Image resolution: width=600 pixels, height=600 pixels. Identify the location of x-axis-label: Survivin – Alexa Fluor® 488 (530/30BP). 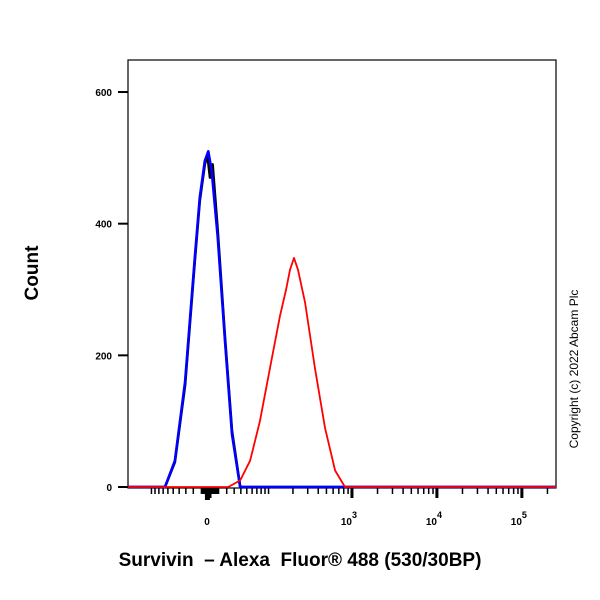
(300, 560).